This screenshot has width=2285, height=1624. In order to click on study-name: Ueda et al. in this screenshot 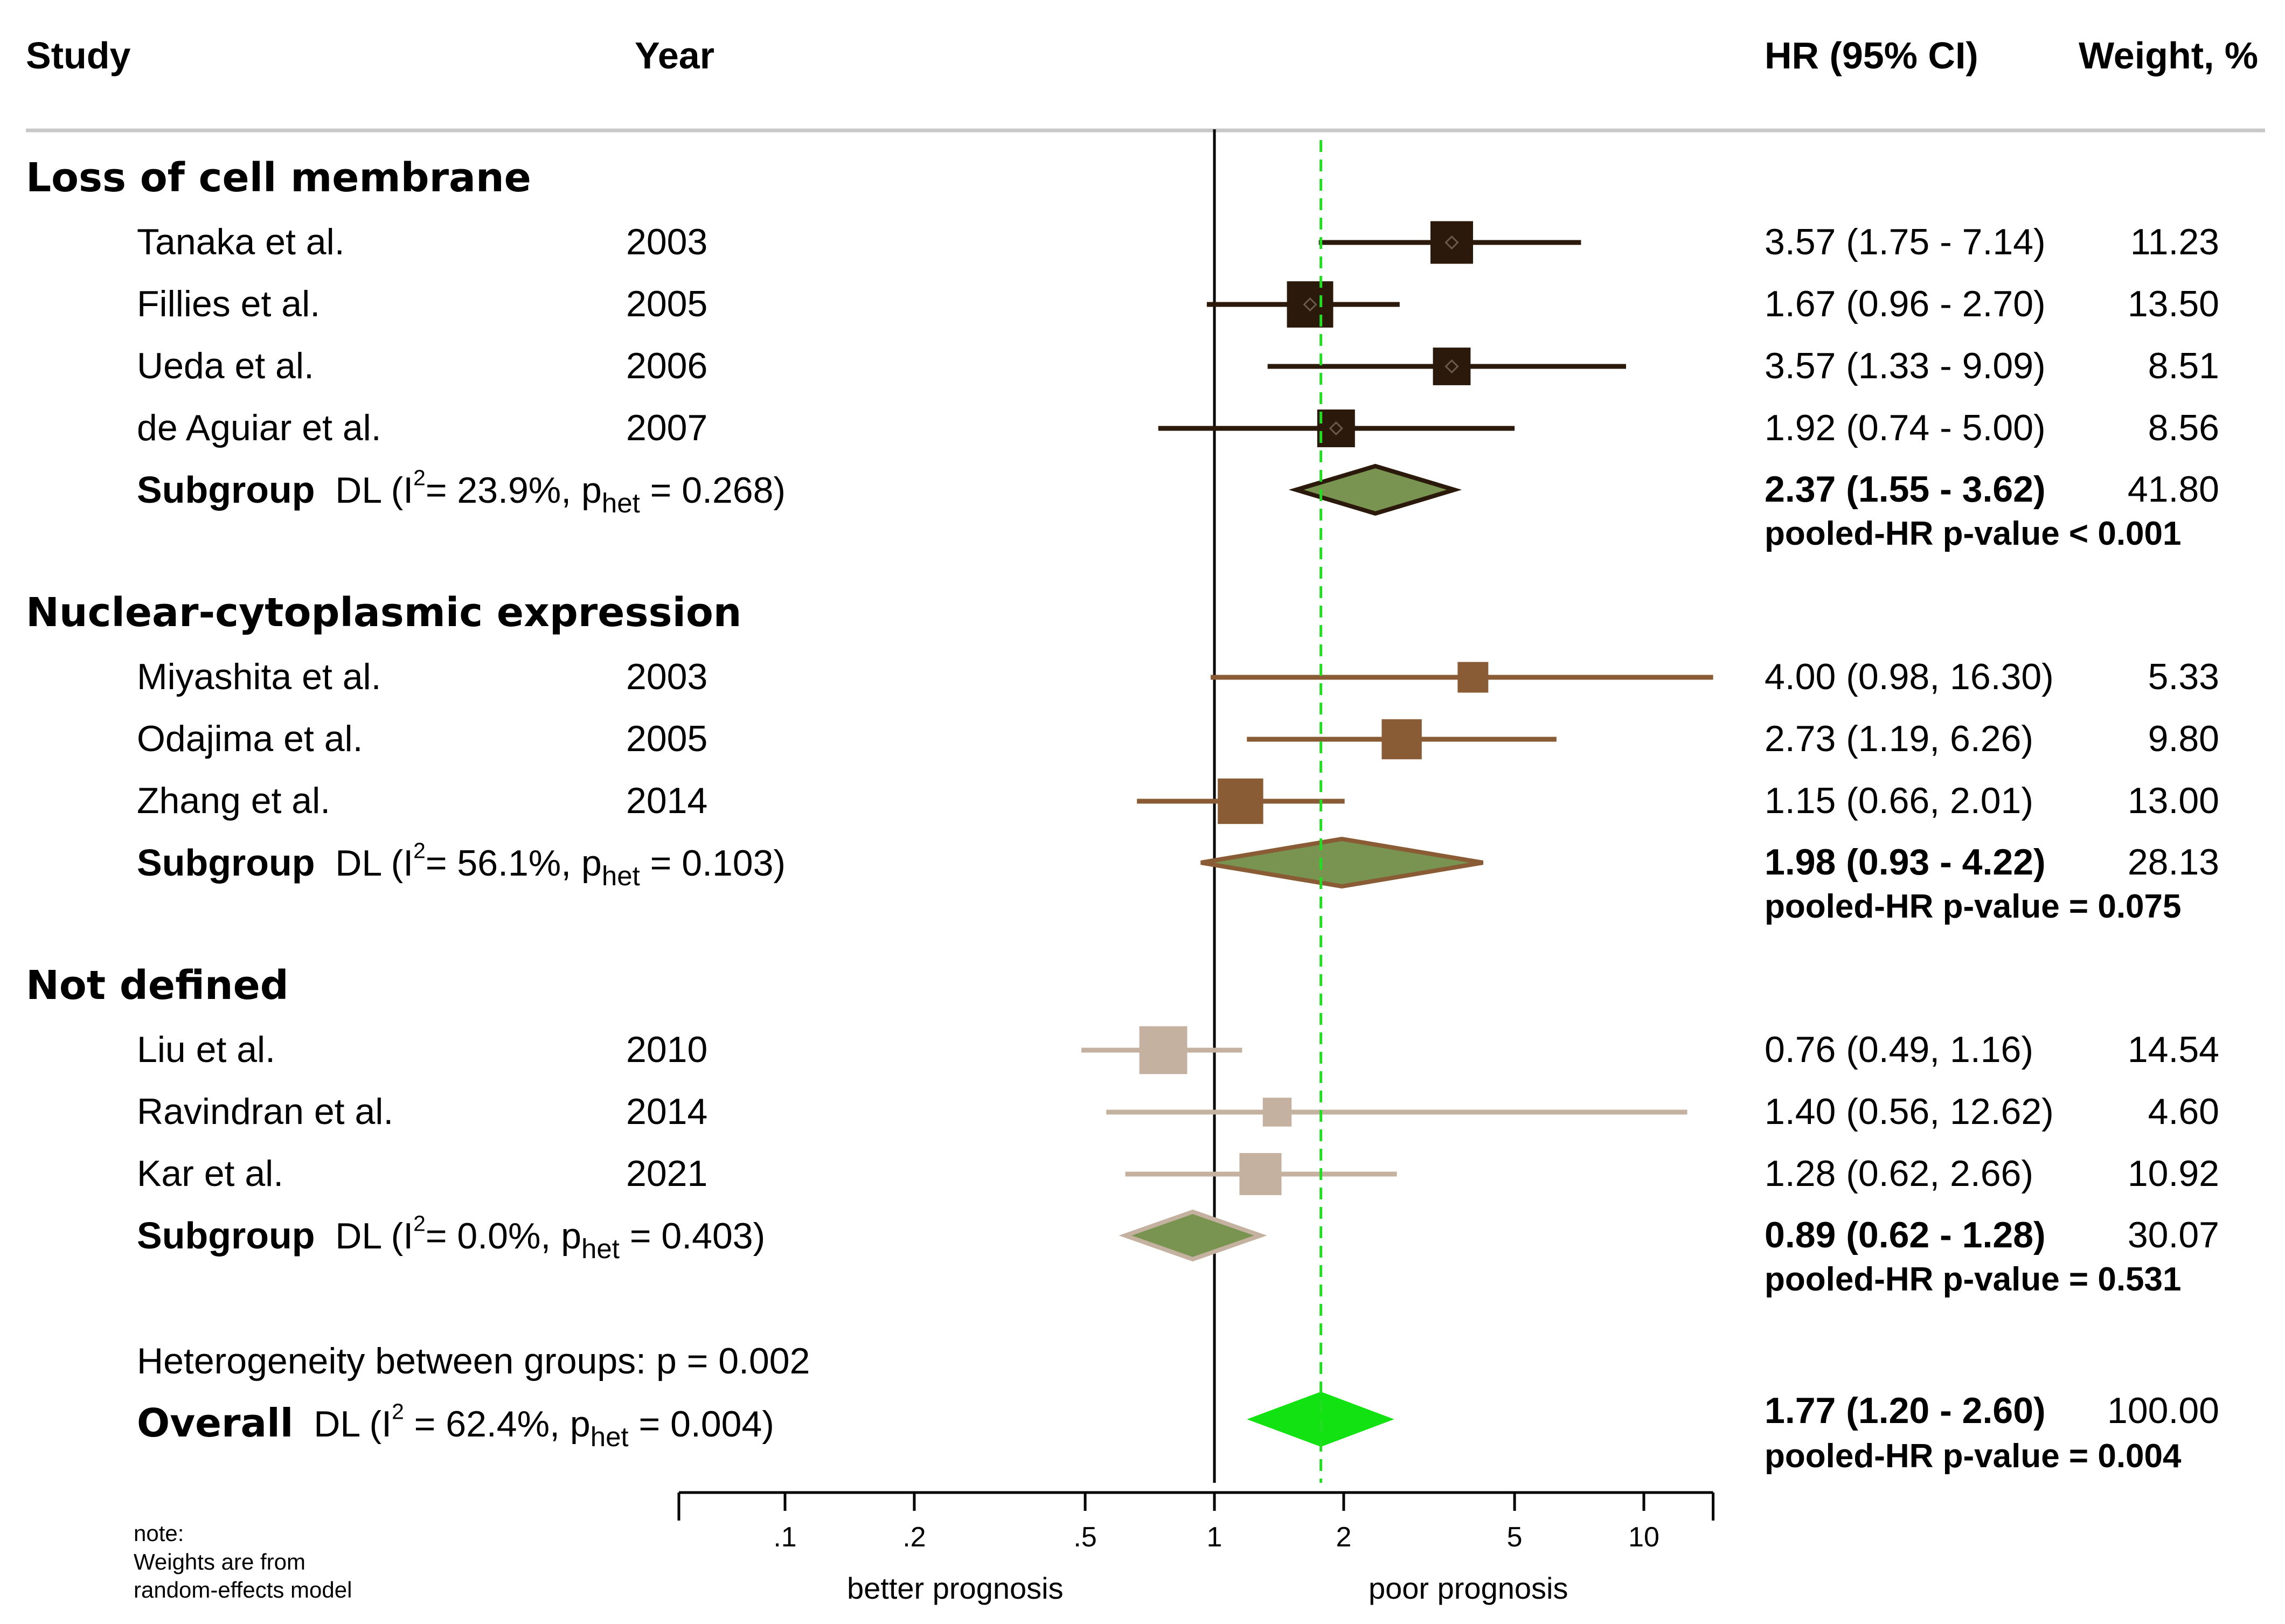, I will do `click(225, 366)`.